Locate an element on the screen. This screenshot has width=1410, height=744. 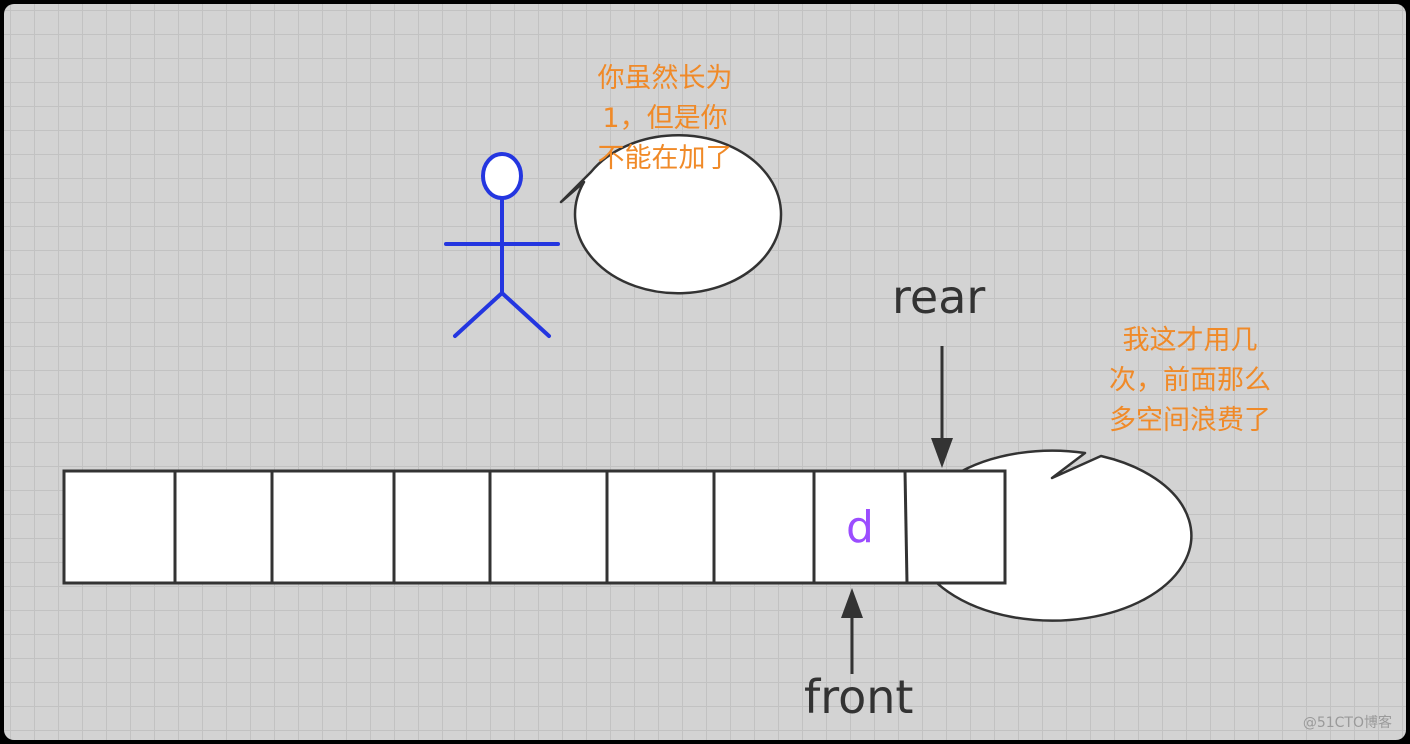
speech-bubble-left-text: 你虽然长为 1，但是你 不能在加了 is located at coordinates (665, 118).